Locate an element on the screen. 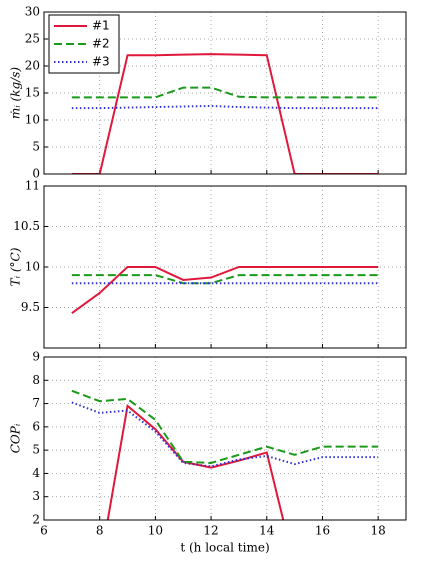 The width and height of the screenshot is (432, 578). x-tick-label: 10 is located at coordinates (155, 531).